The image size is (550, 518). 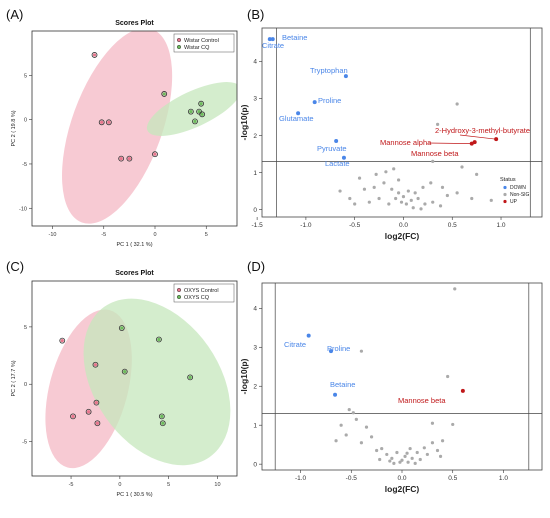 What do you see at coordinates (204, 293) in the screenshot?
I see `legend-box` at bounding box center [204, 293].